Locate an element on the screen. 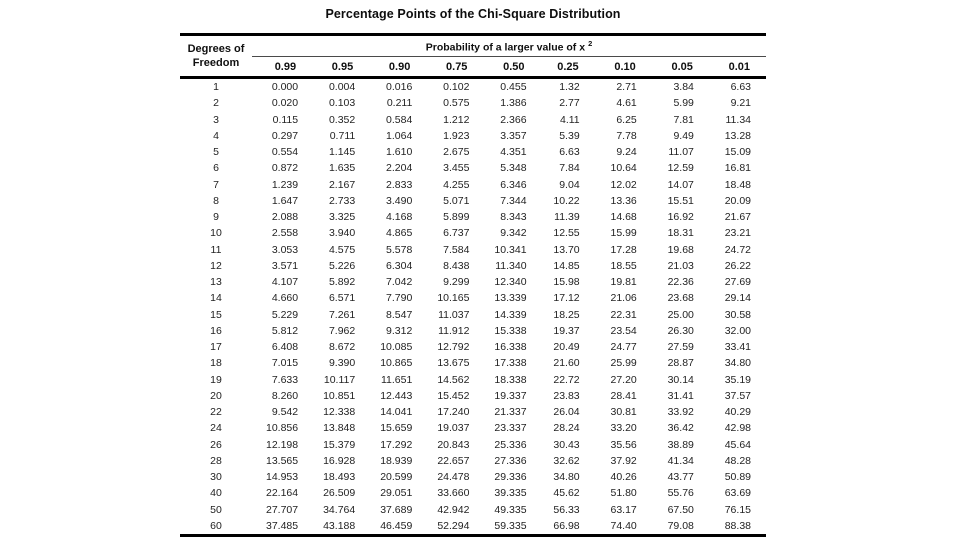 Image resolution: width=960 pixels, height=540 pixels. value-cell: 30.14 is located at coordinates (680, 379).